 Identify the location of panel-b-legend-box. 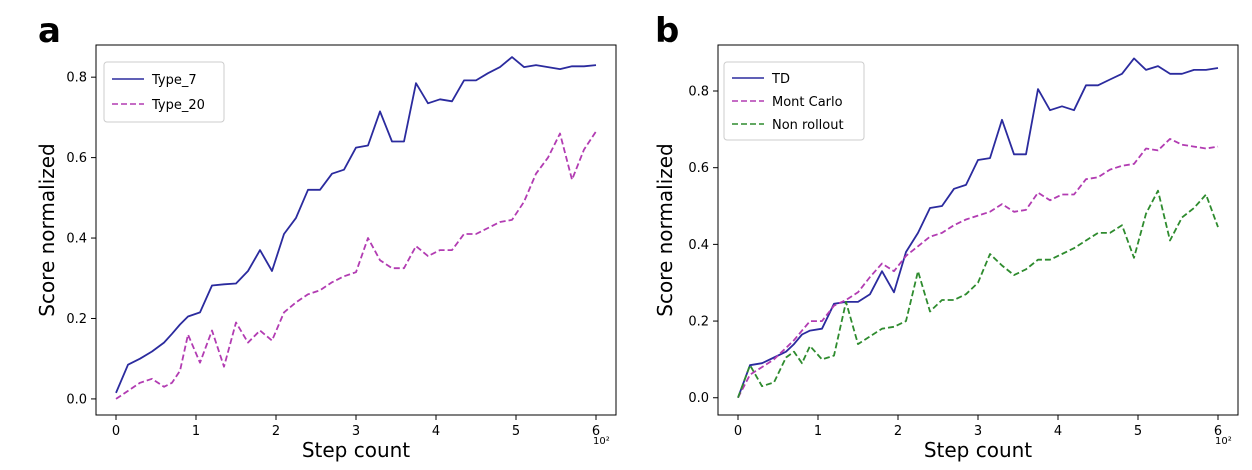
(794, 101).